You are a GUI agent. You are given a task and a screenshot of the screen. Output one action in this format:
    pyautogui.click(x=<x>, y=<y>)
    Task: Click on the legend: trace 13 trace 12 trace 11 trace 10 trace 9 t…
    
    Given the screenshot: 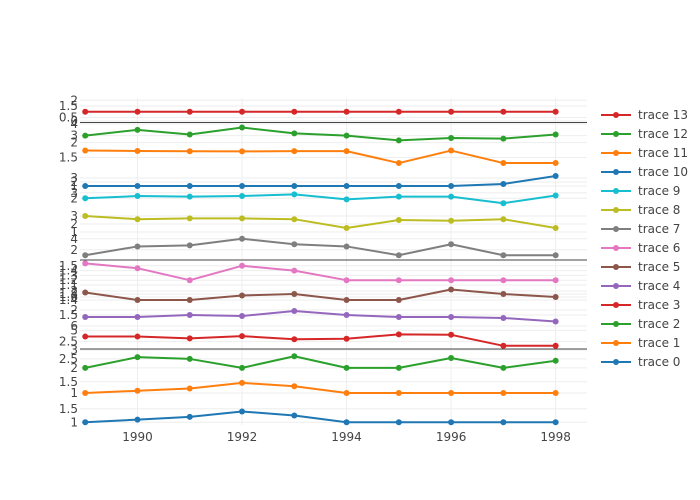 What is the action you would take?
    pyautogui.click(x=644, y=238)
    